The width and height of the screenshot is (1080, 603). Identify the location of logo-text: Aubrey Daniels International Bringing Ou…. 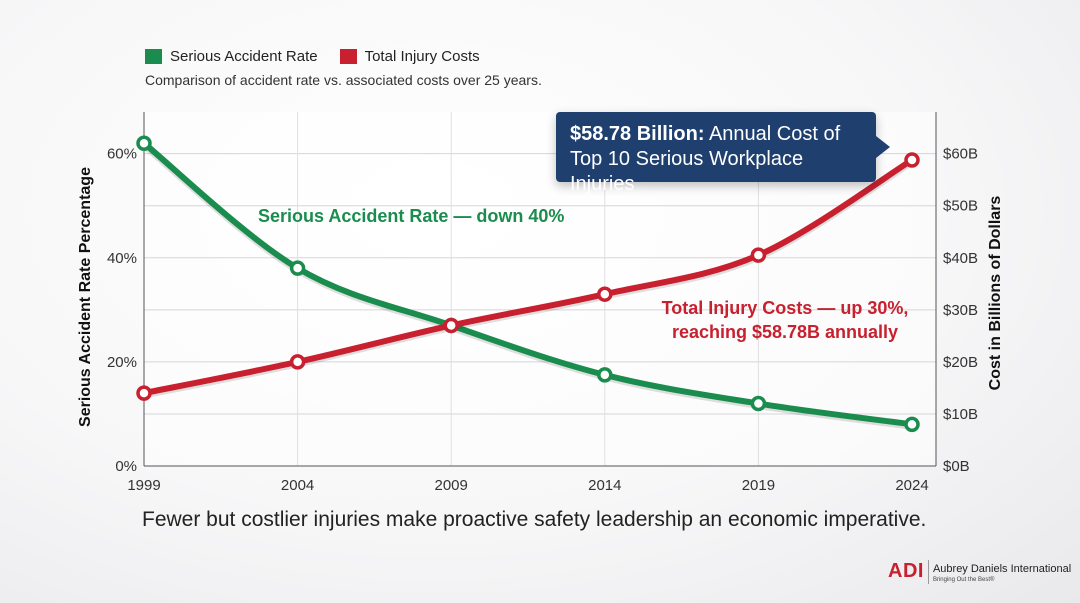
(1002, 572).